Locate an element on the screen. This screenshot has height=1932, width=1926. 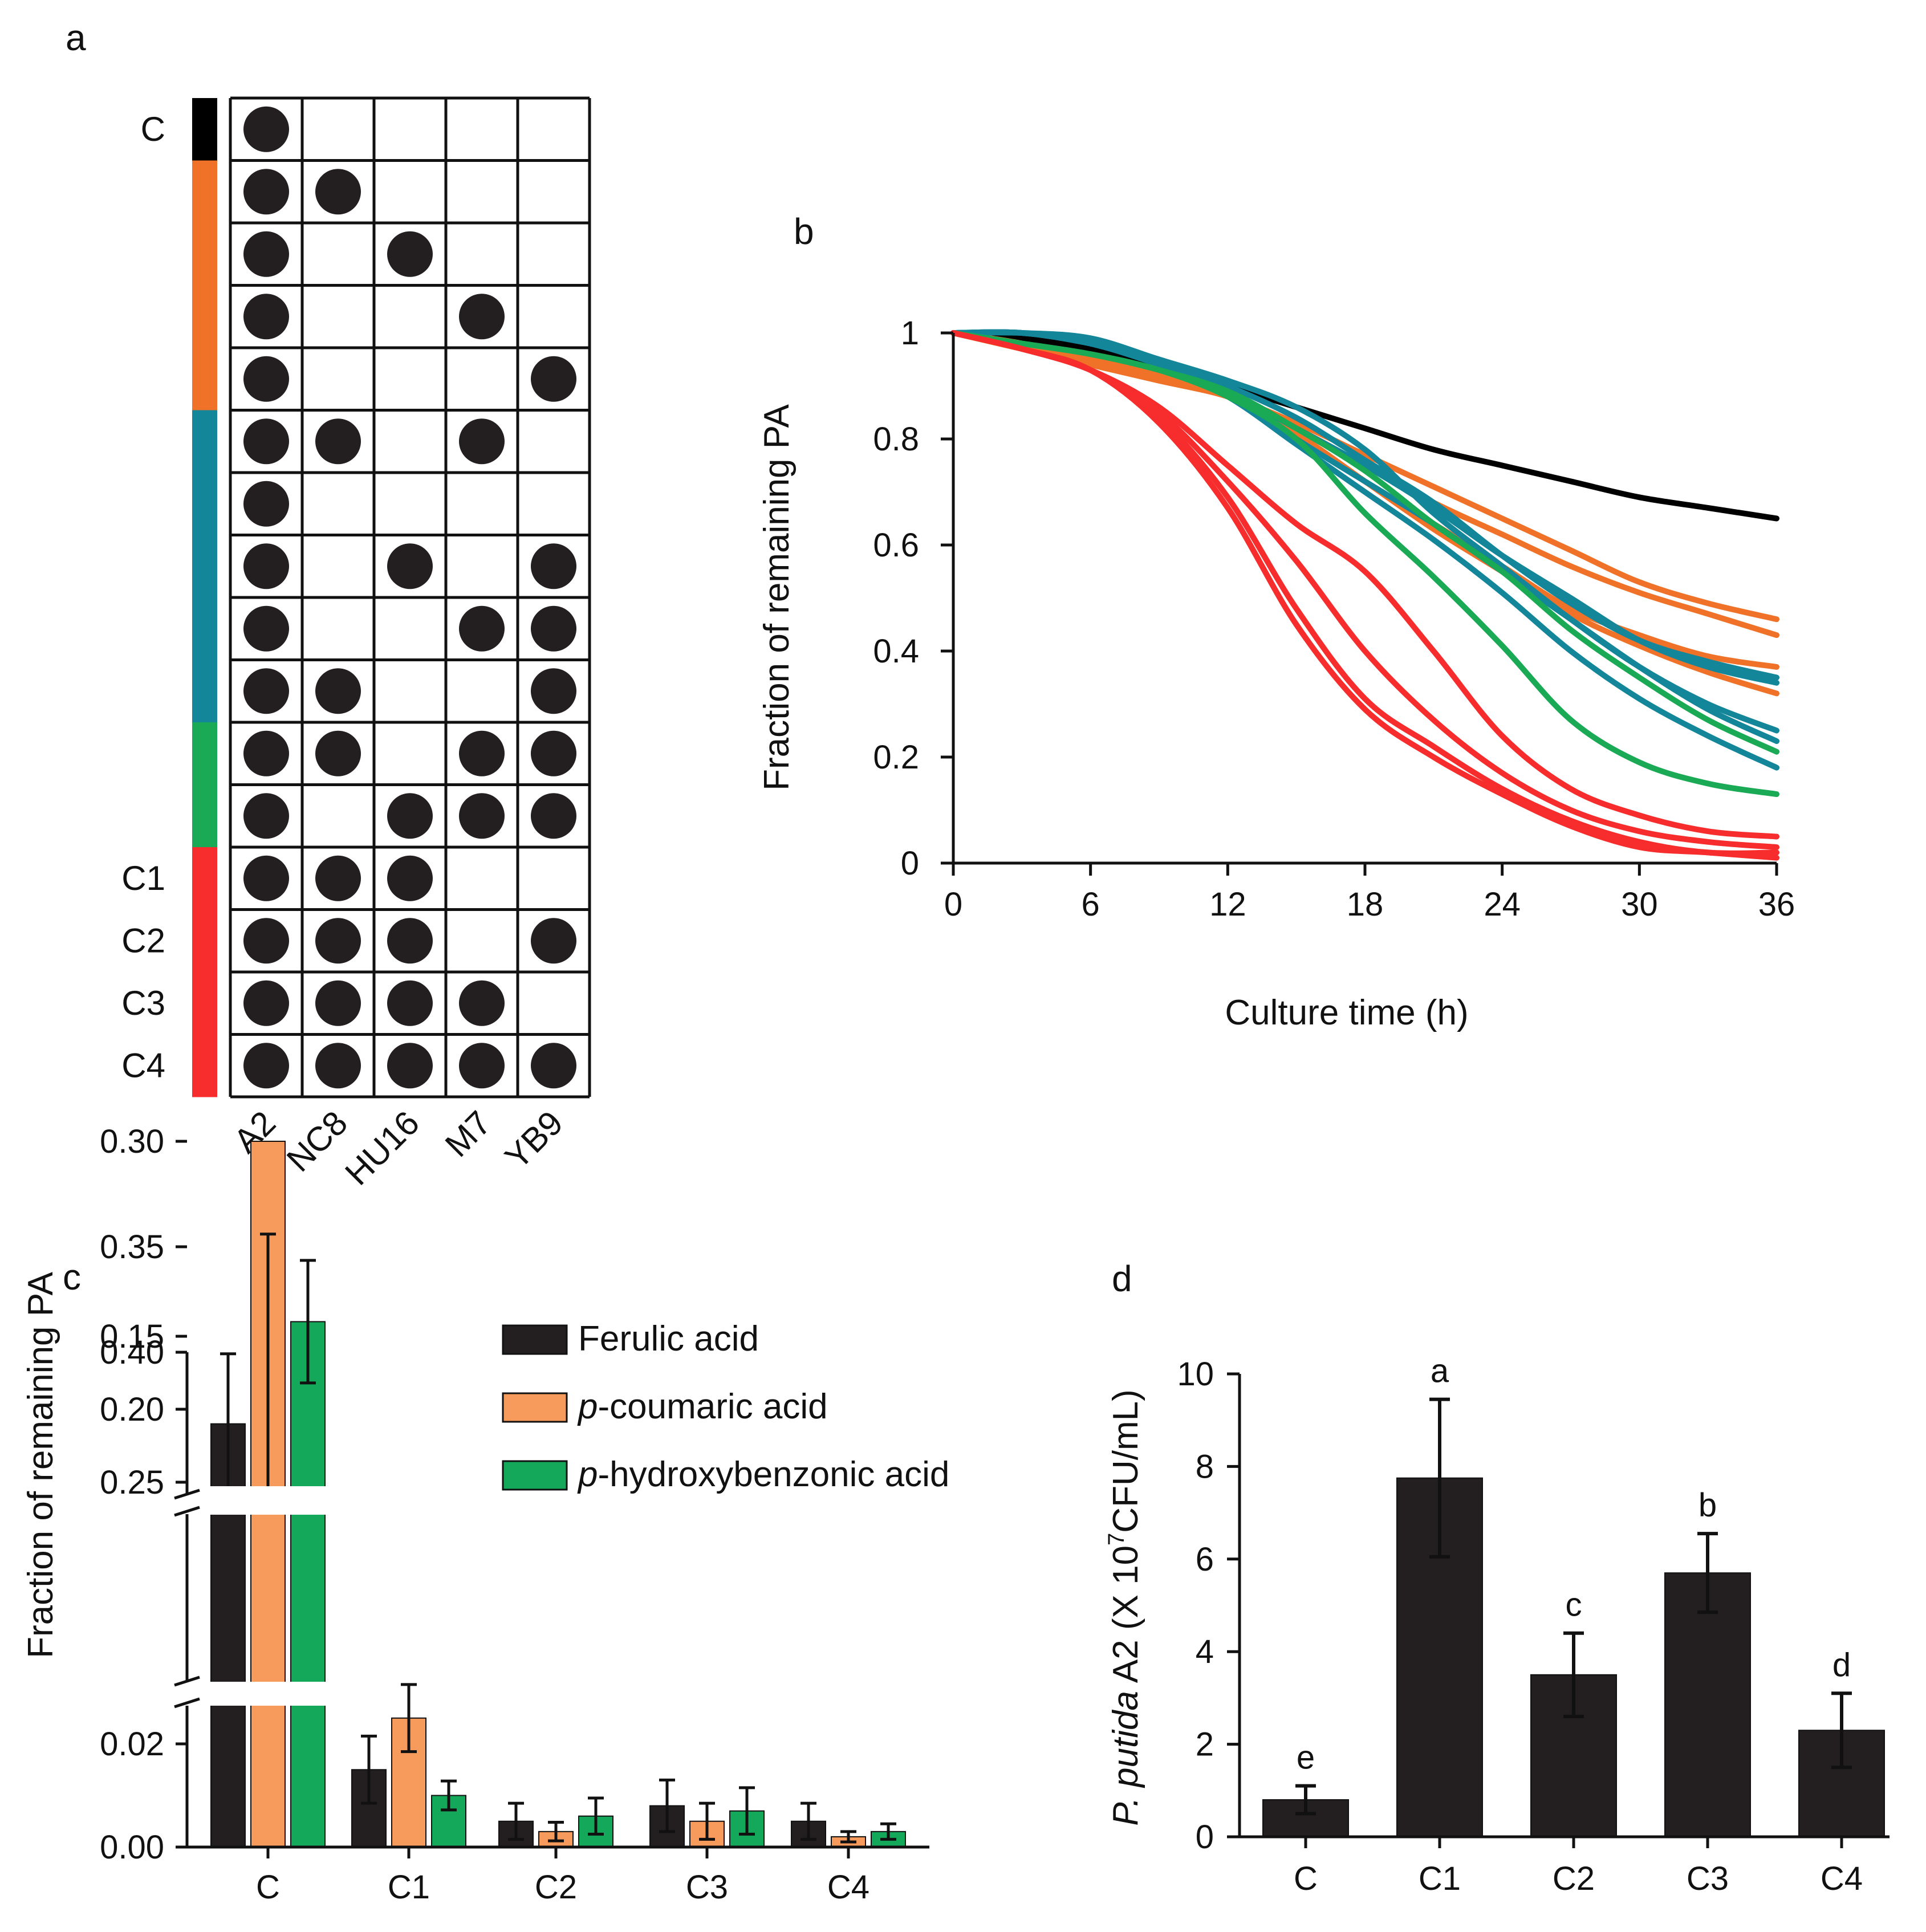
significance-letter: b is located at coordinates (1708, 1505).